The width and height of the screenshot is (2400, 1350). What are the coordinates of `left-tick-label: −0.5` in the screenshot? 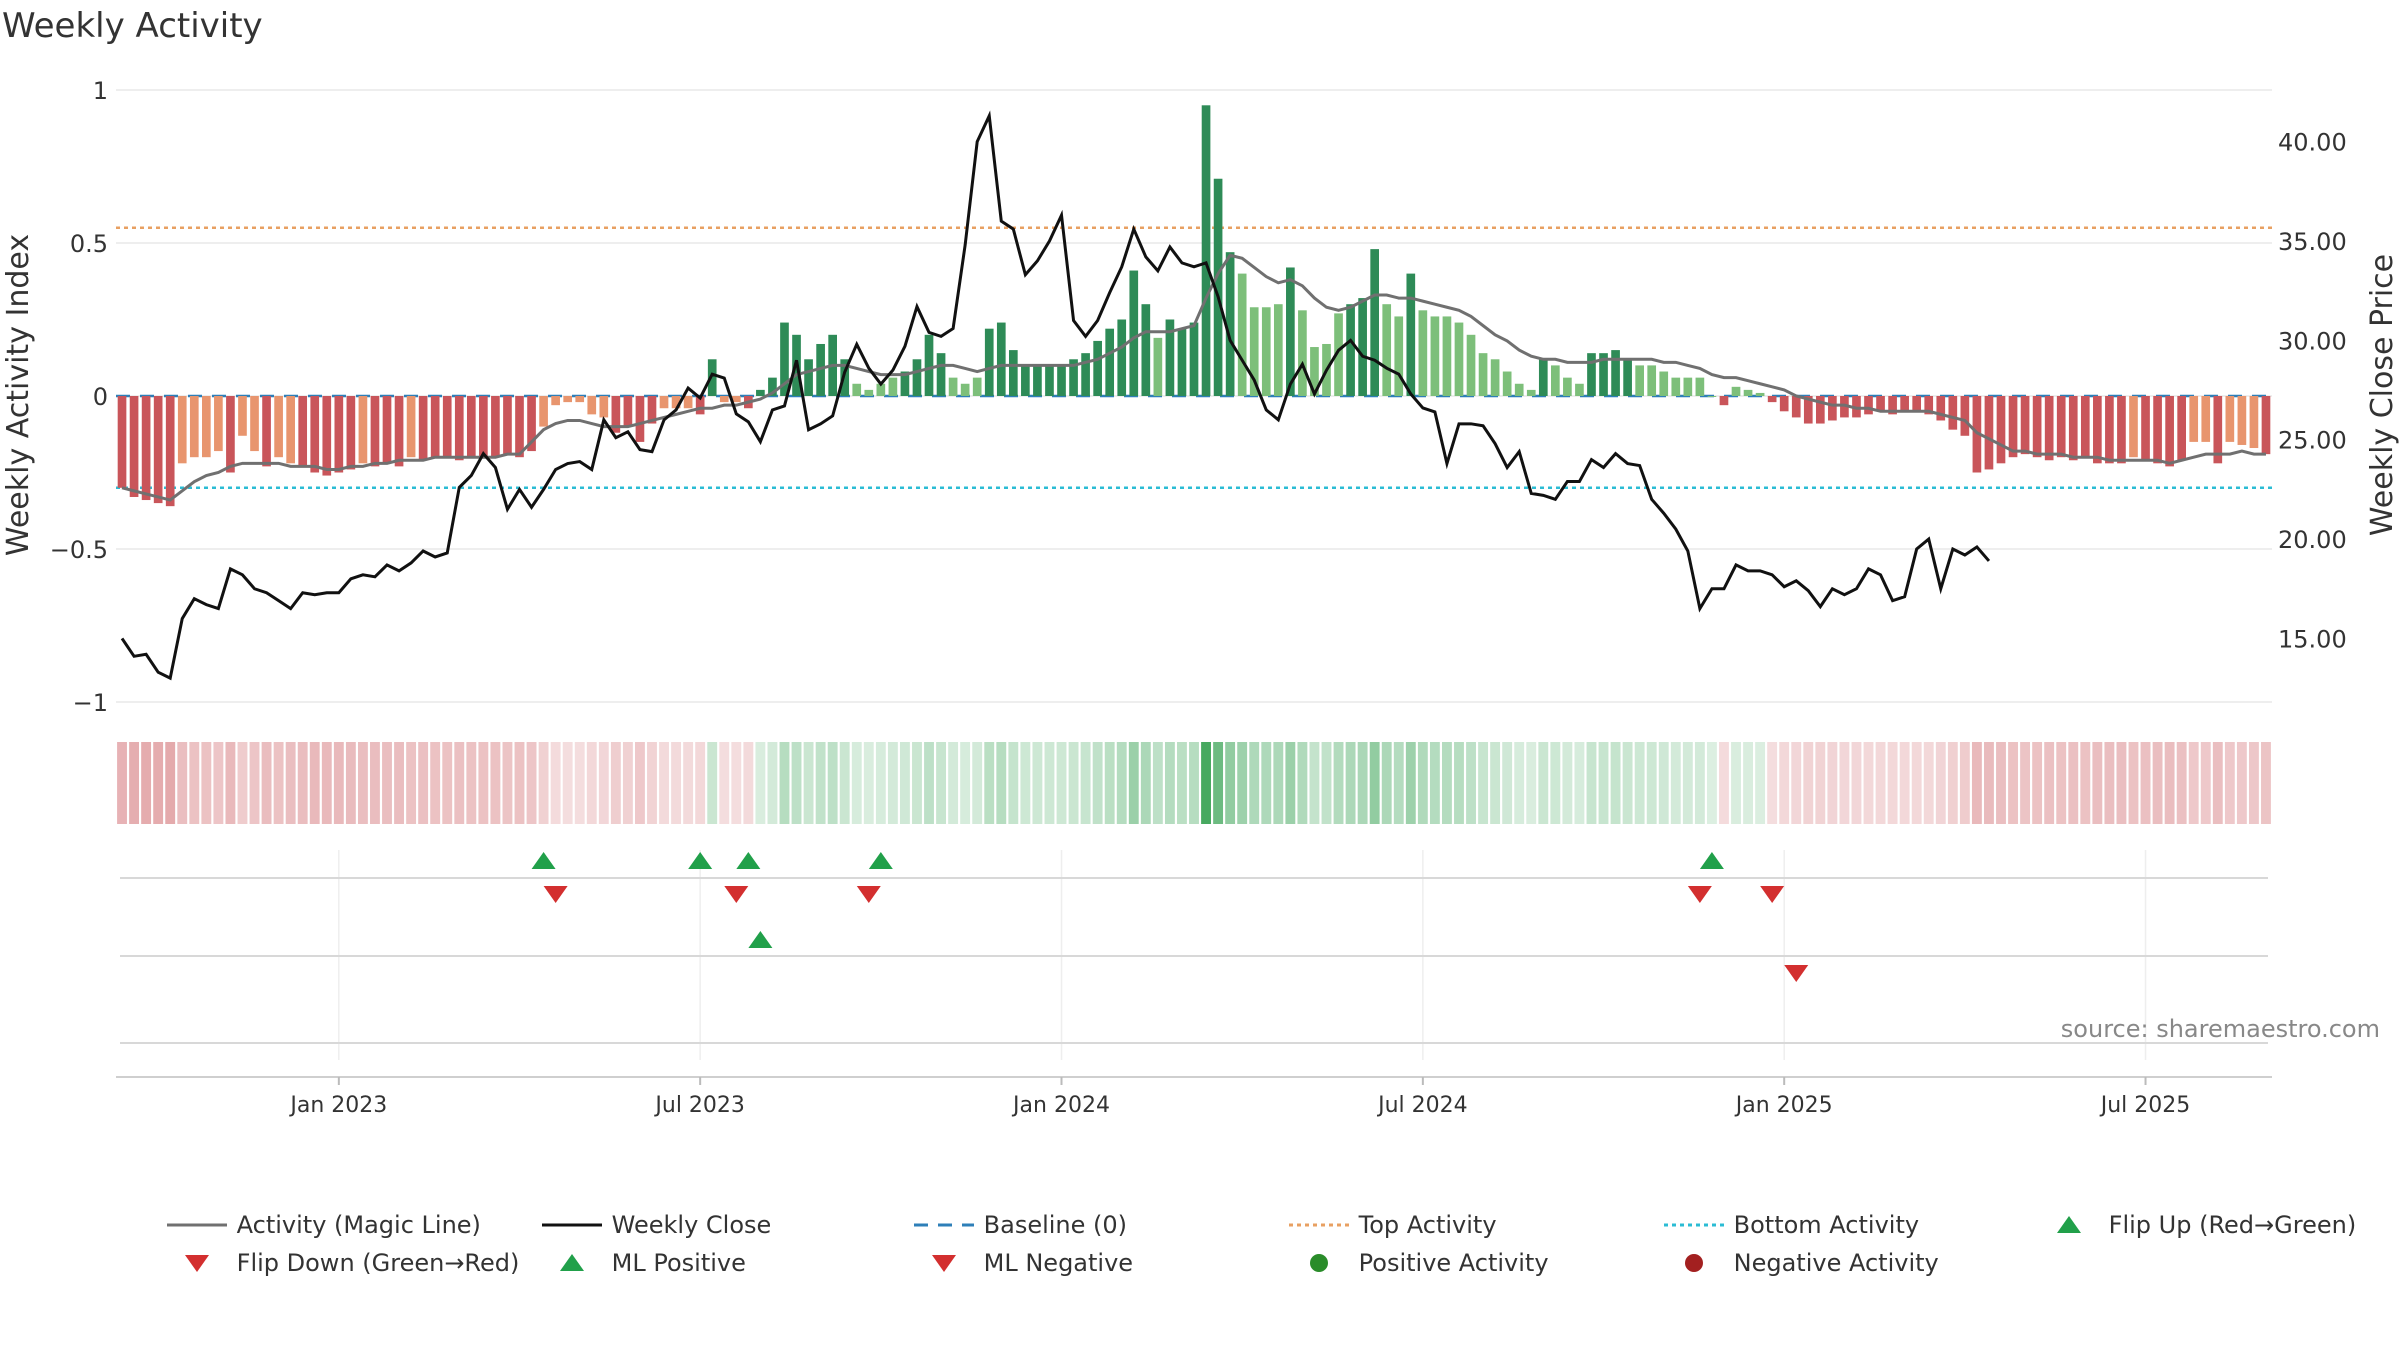 It's located at (79, 550).